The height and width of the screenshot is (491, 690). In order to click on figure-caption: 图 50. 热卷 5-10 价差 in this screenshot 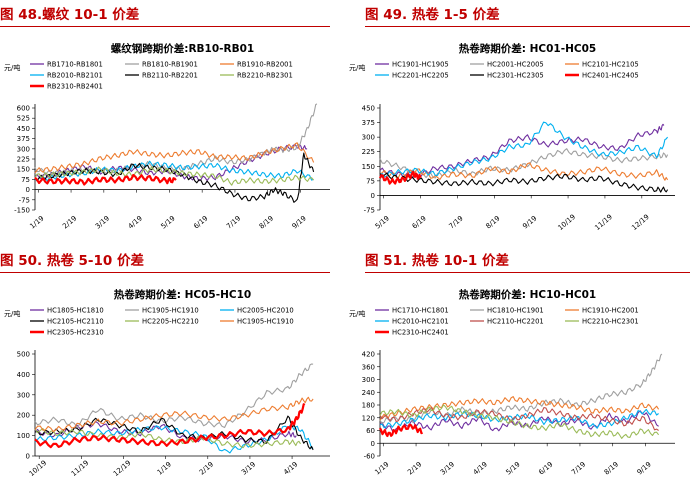, I will do `click(165, 261)`.